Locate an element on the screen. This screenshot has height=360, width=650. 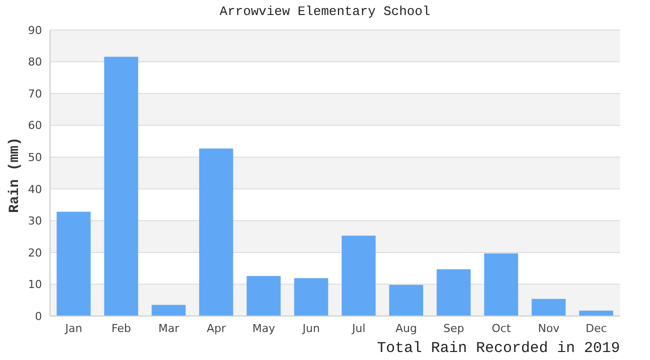
y-tick-label: 70 is located at coordinates (35, 93).